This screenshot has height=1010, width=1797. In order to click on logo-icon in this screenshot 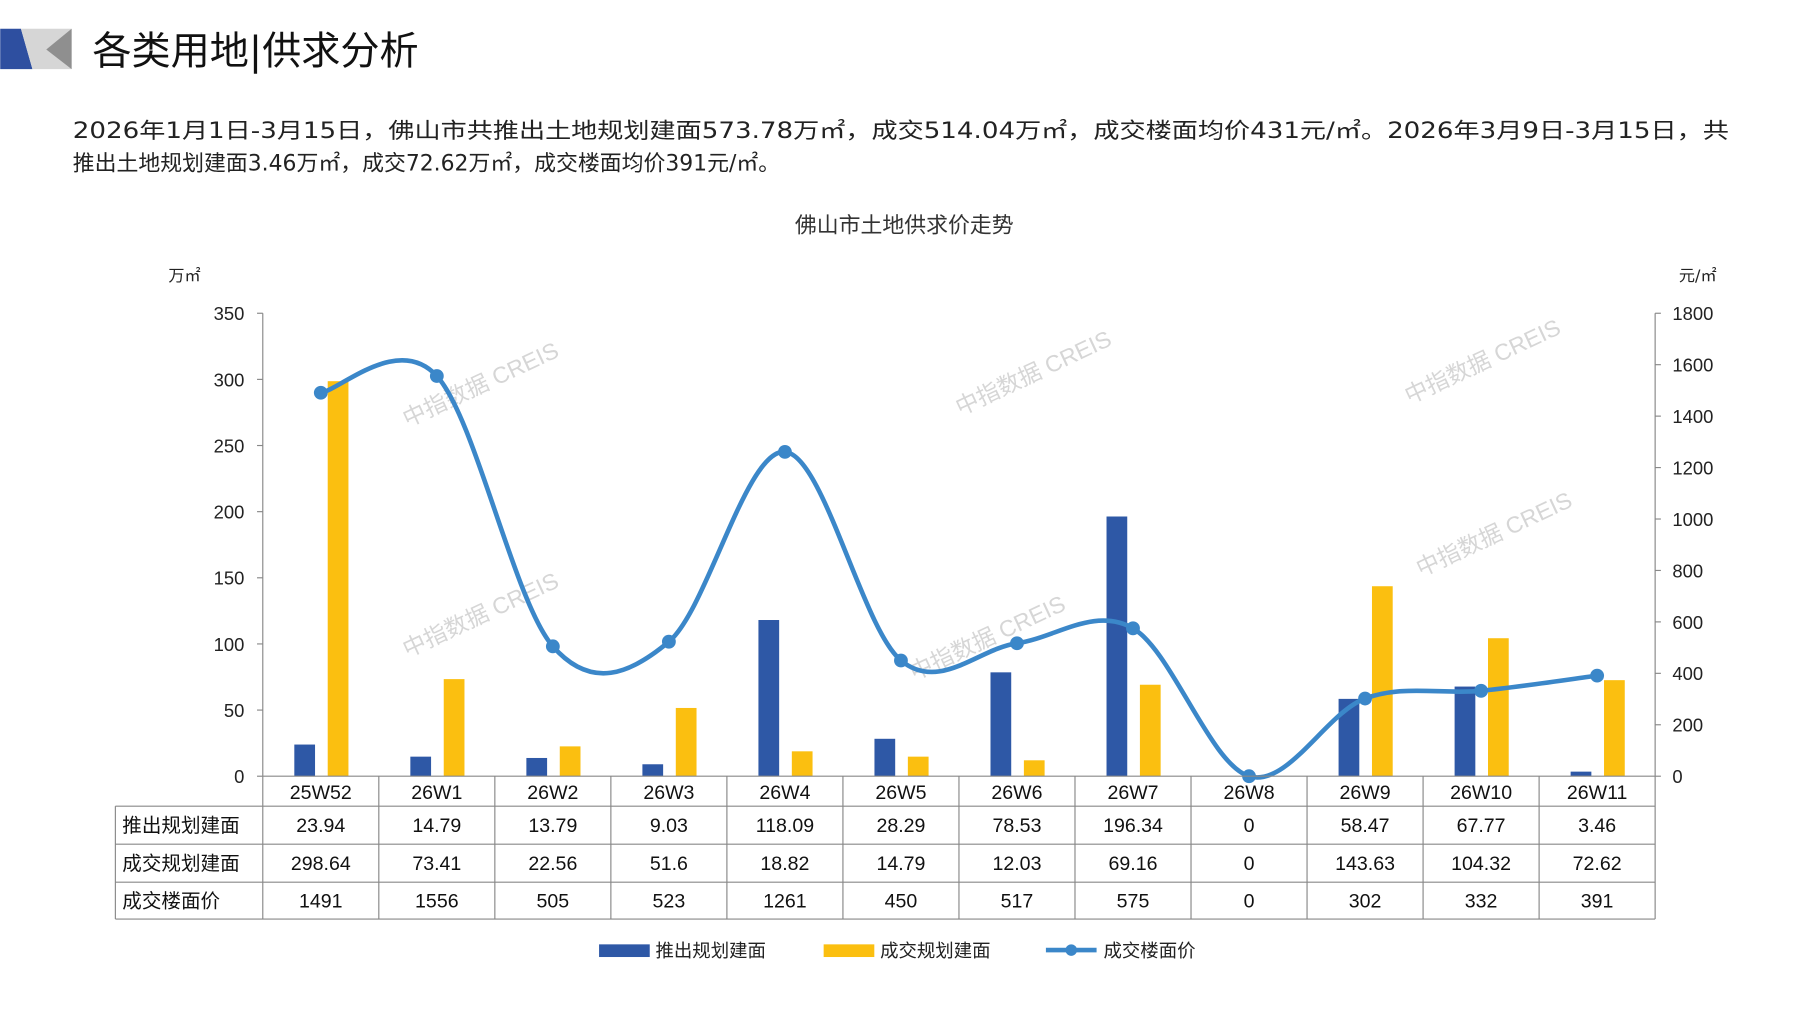, I will do `click(36, 49)`.